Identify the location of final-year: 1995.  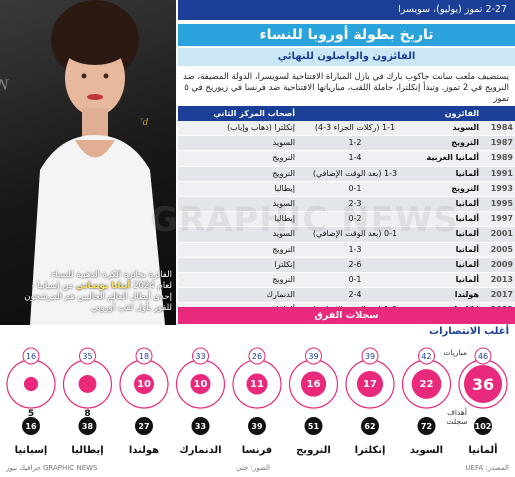
(501, 203).